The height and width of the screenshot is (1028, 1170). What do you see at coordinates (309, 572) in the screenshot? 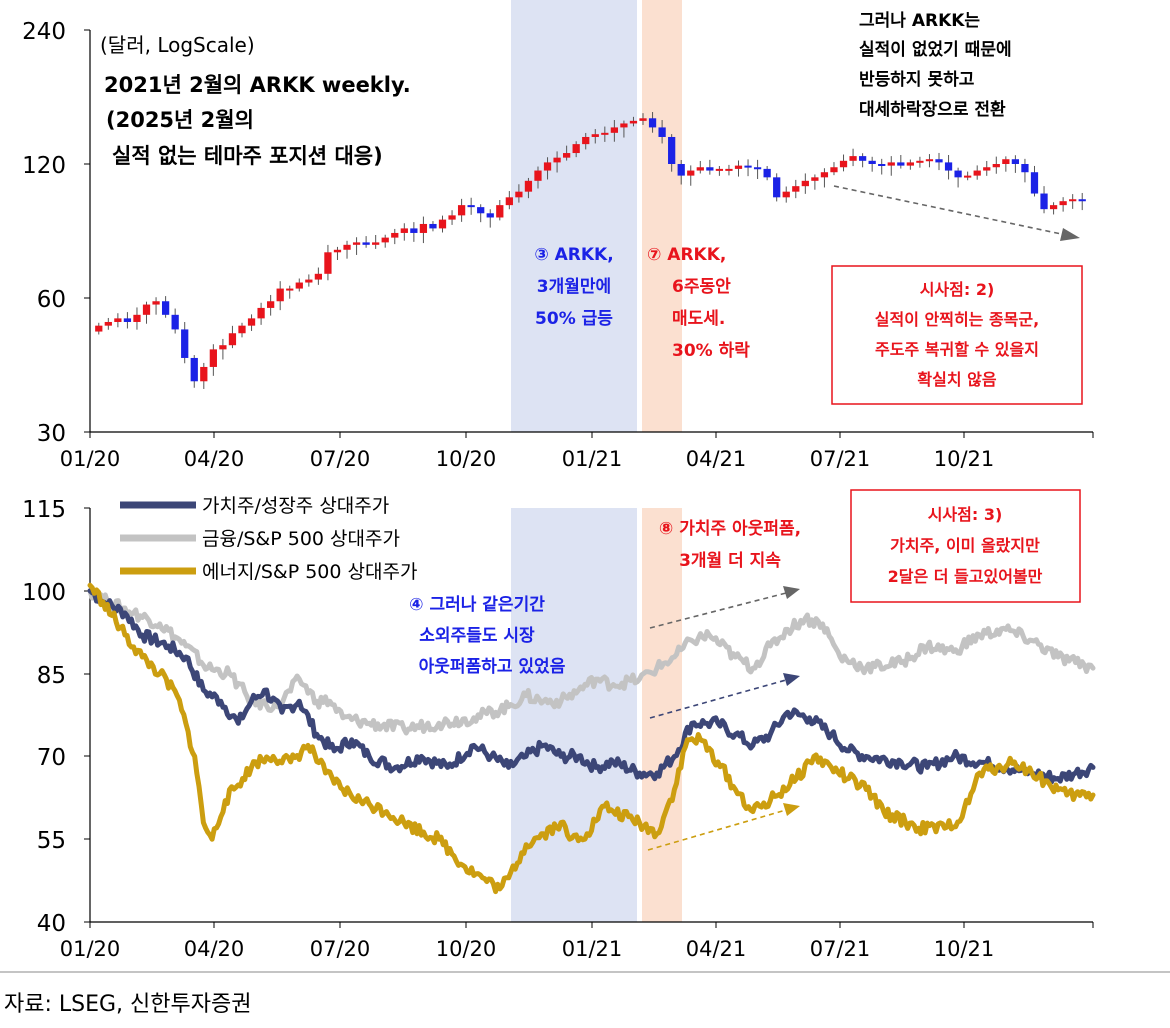
I see `legend-label-energy: 에너지/S&P 500 상대주가` at bounding box center [309, 572].